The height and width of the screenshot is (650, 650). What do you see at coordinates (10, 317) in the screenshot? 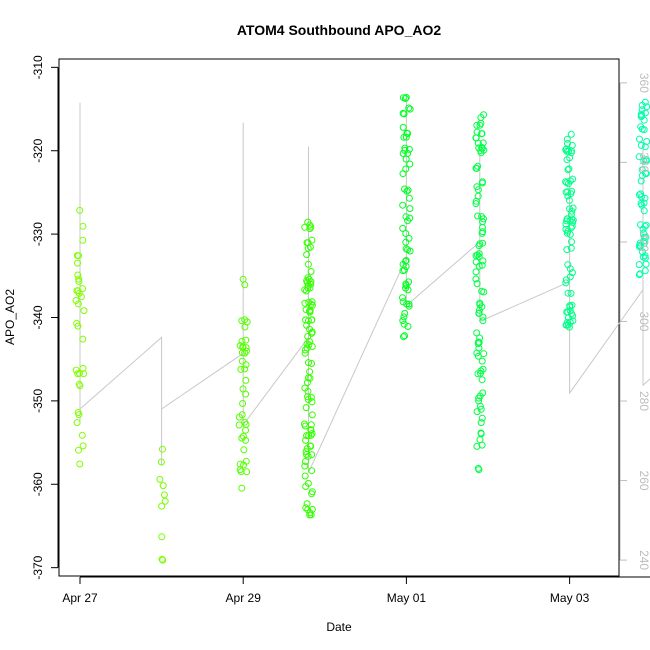
I see `y-axis-label: APO_AO2` at bounding box center [10, 317].